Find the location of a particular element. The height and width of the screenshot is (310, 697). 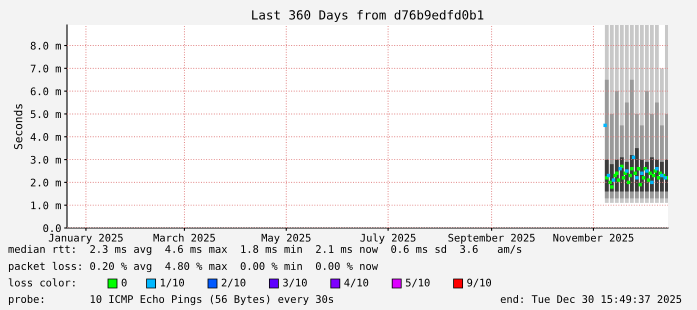

legend-label: 3/10 is located at coordinates (295, 283).